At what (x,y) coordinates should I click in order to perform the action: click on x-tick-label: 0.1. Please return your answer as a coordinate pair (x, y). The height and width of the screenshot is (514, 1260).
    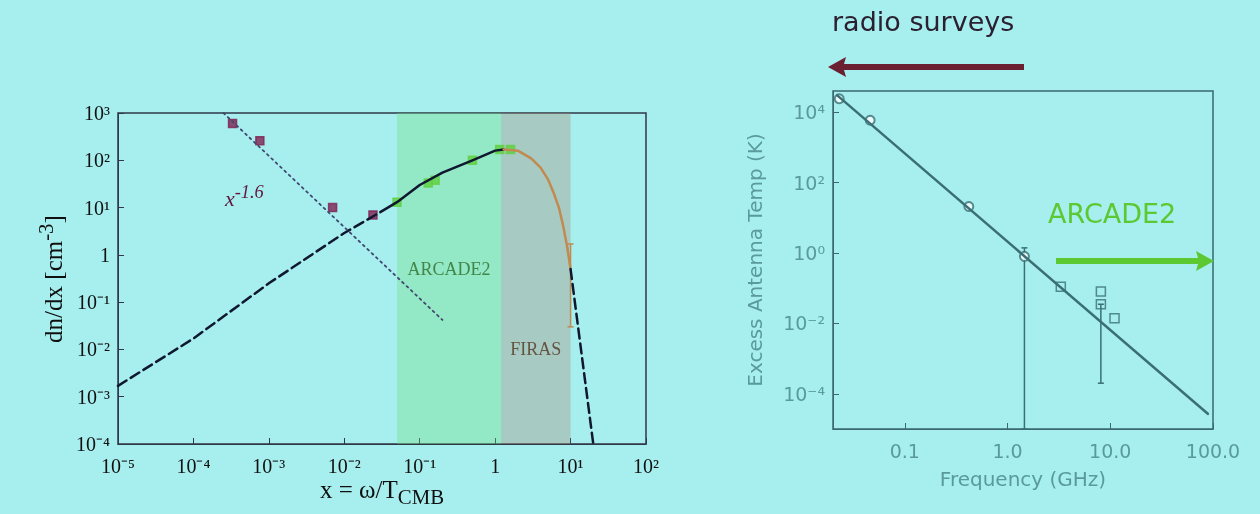
    Looking at the image, I should click on (904, 450).